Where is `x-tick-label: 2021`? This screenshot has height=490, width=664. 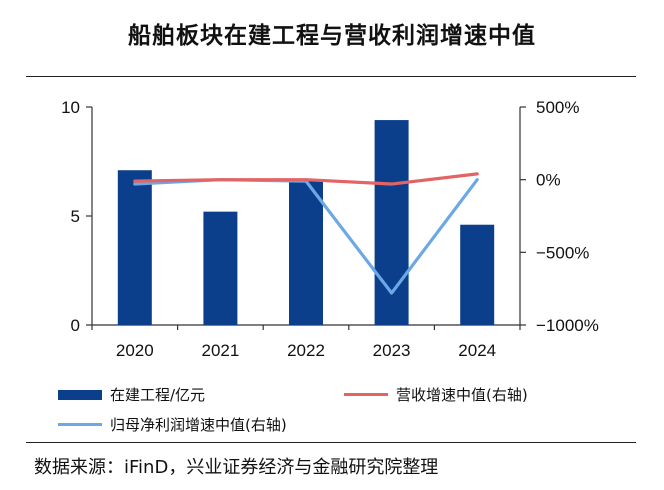 x-tick-label: 2021 is located at coordinates (220, 350).